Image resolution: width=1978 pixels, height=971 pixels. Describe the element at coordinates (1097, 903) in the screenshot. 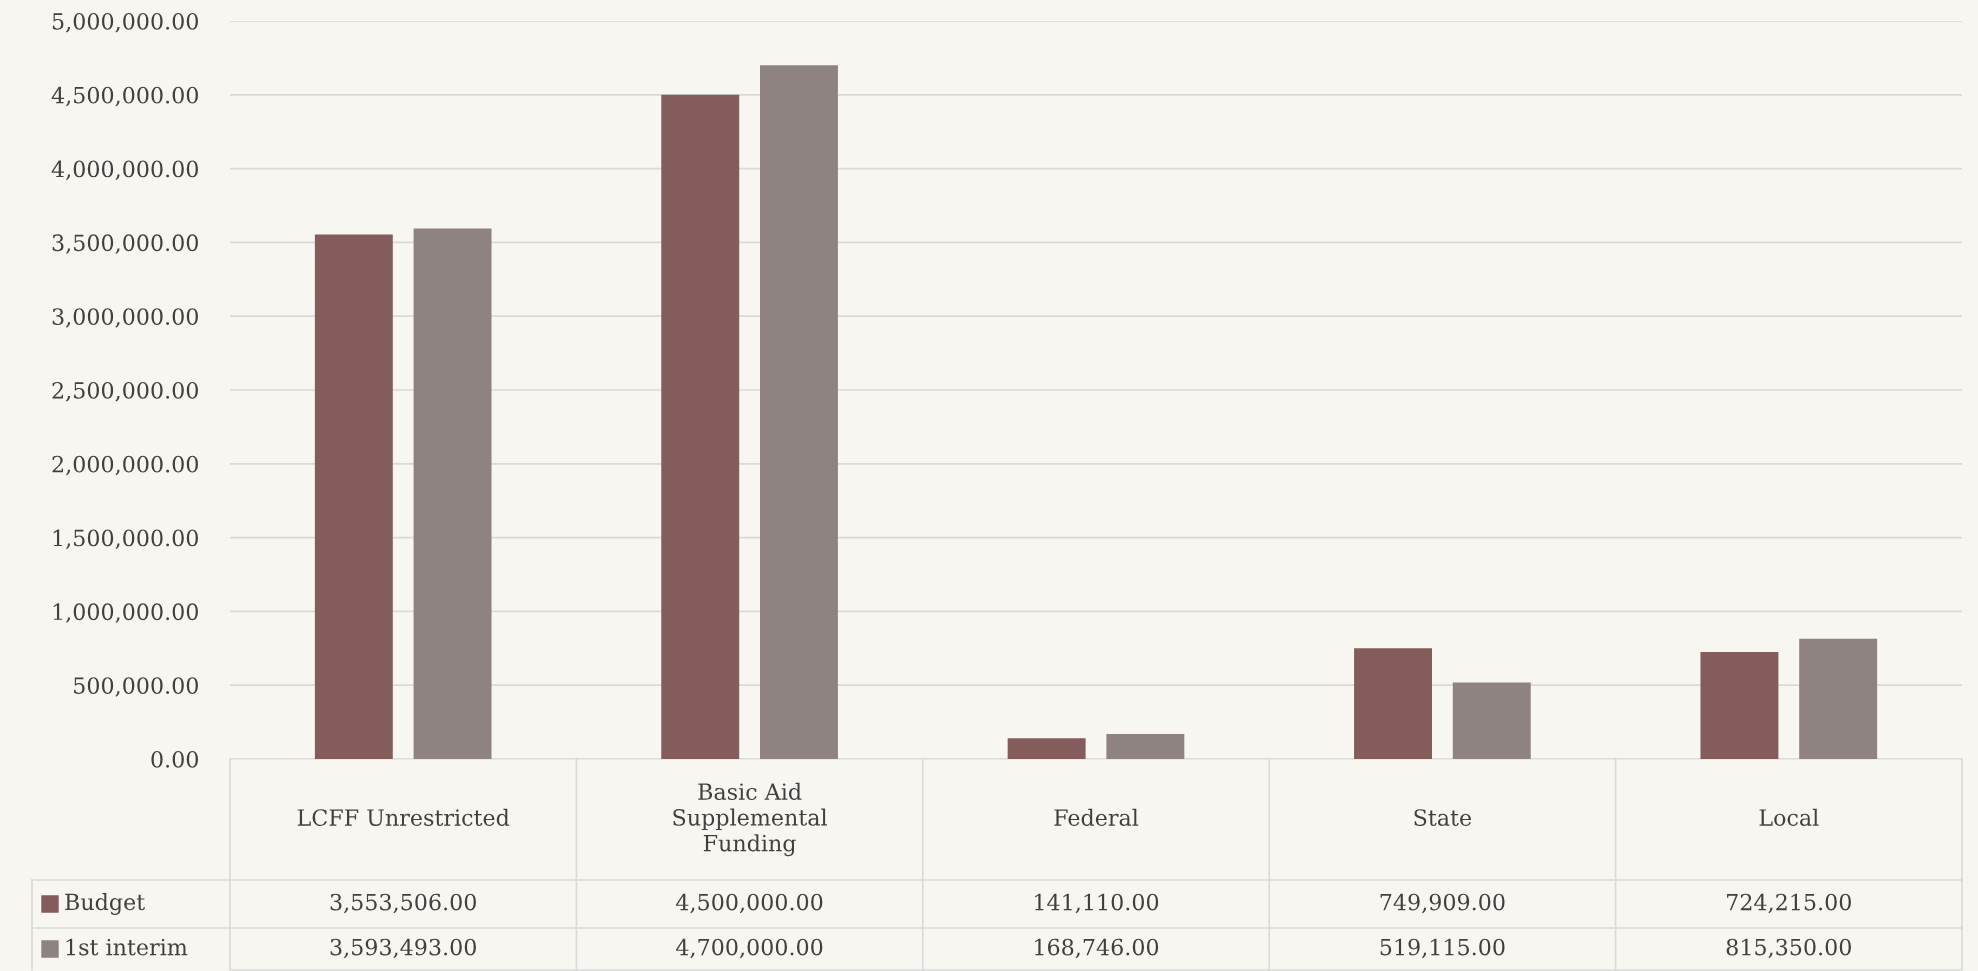

I see `data-label: 141,110.00` at that location.